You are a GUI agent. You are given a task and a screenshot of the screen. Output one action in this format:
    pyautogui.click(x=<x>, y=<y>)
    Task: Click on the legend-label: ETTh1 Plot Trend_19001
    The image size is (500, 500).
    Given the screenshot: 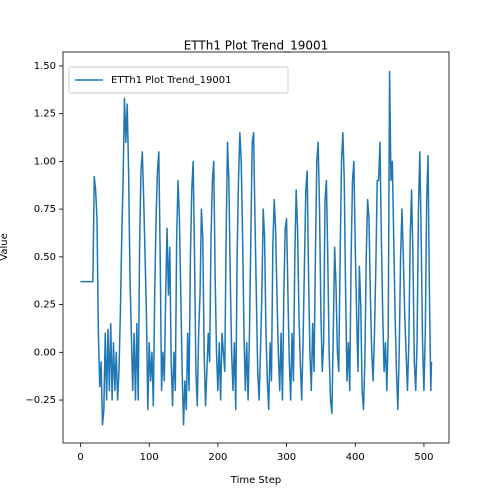 What is the action you would take?
    pyautogui.click(x=171, y=80)
    